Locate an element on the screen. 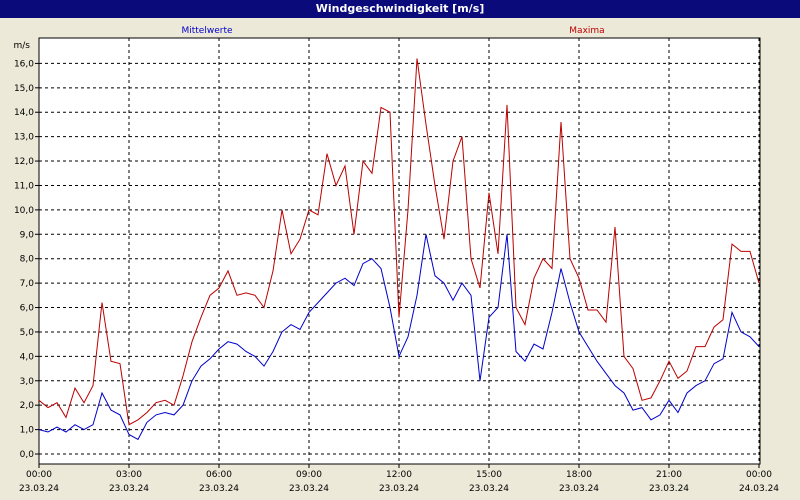 The height and width of the screenshot is (500, 800). y-tick-label: 3,0 is located at coordinates (27, 382).